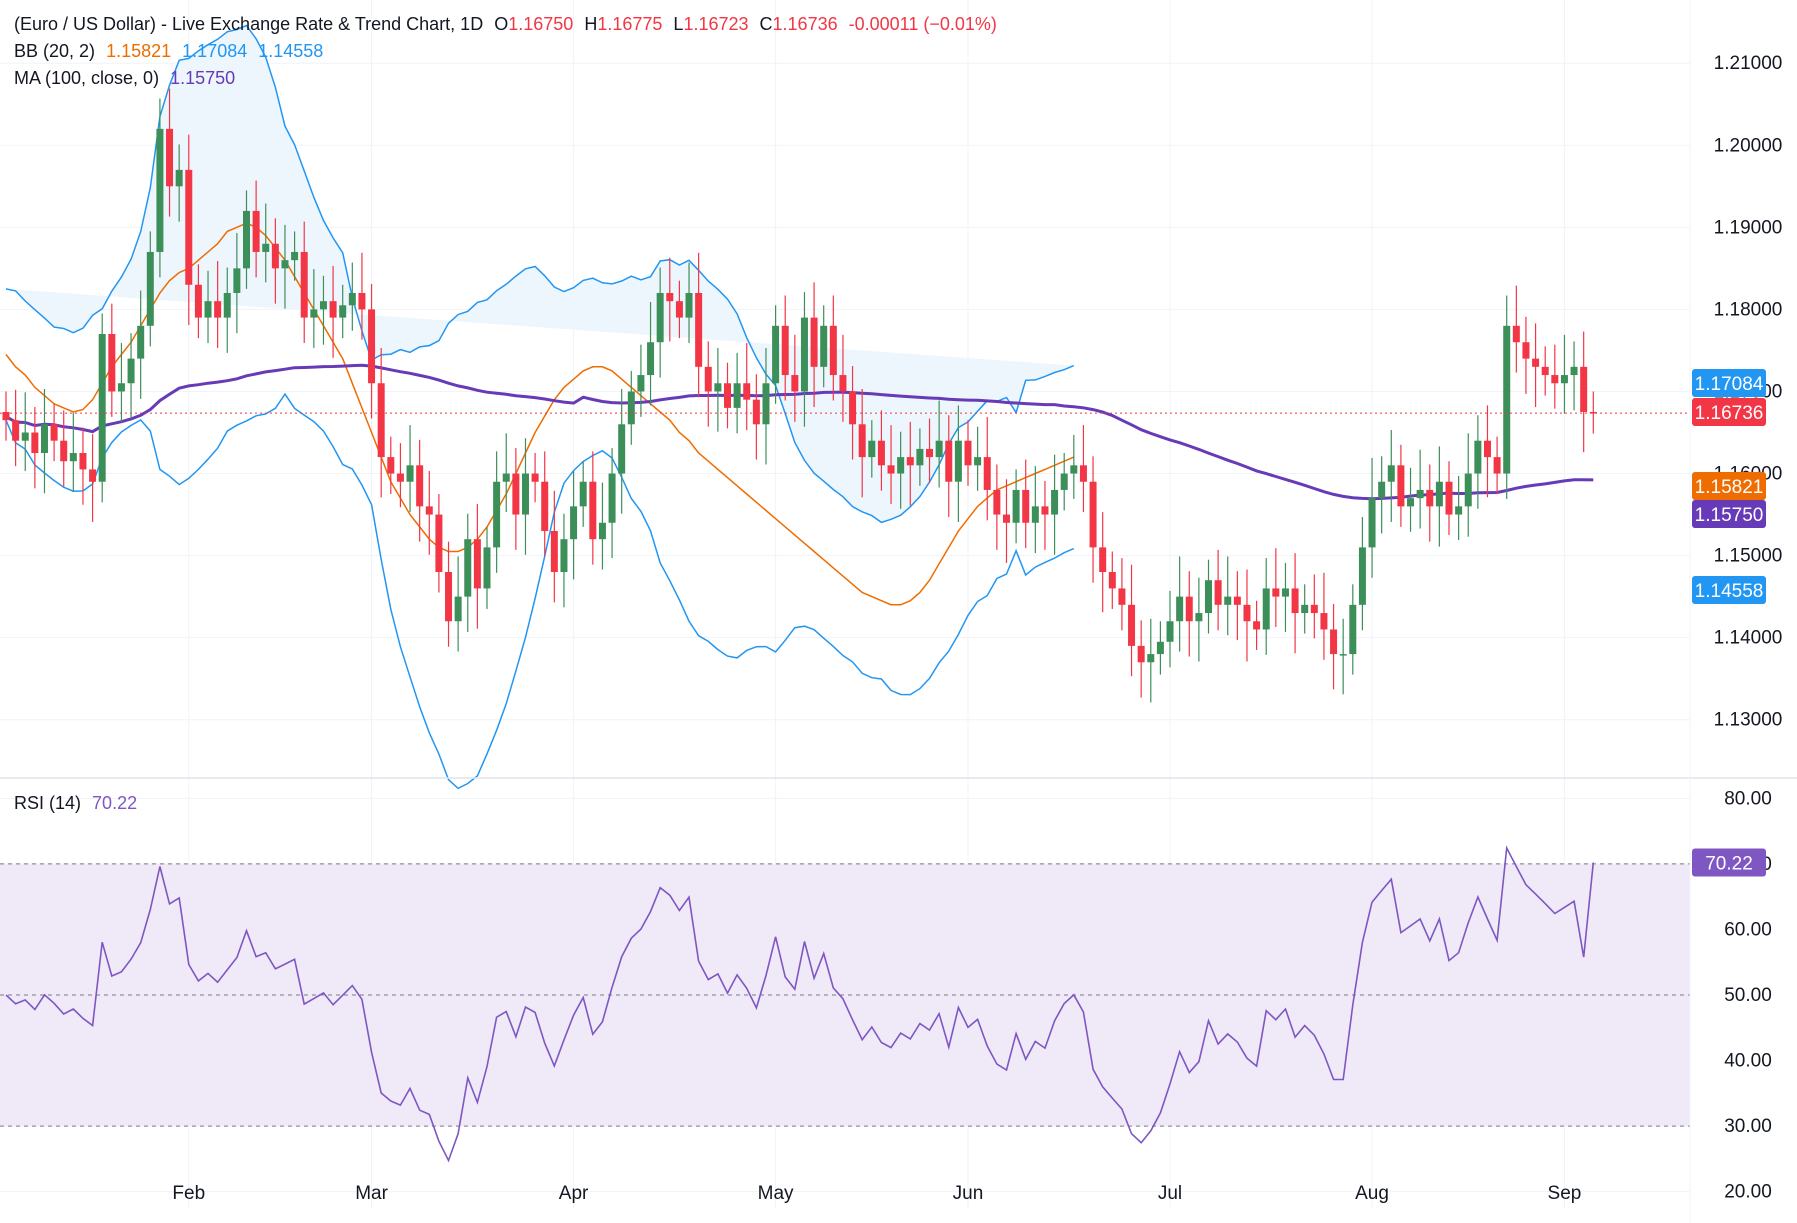 The height and width of the screenshot is (1223, 1797). I want to click on high-label: H, so click(591, 24).